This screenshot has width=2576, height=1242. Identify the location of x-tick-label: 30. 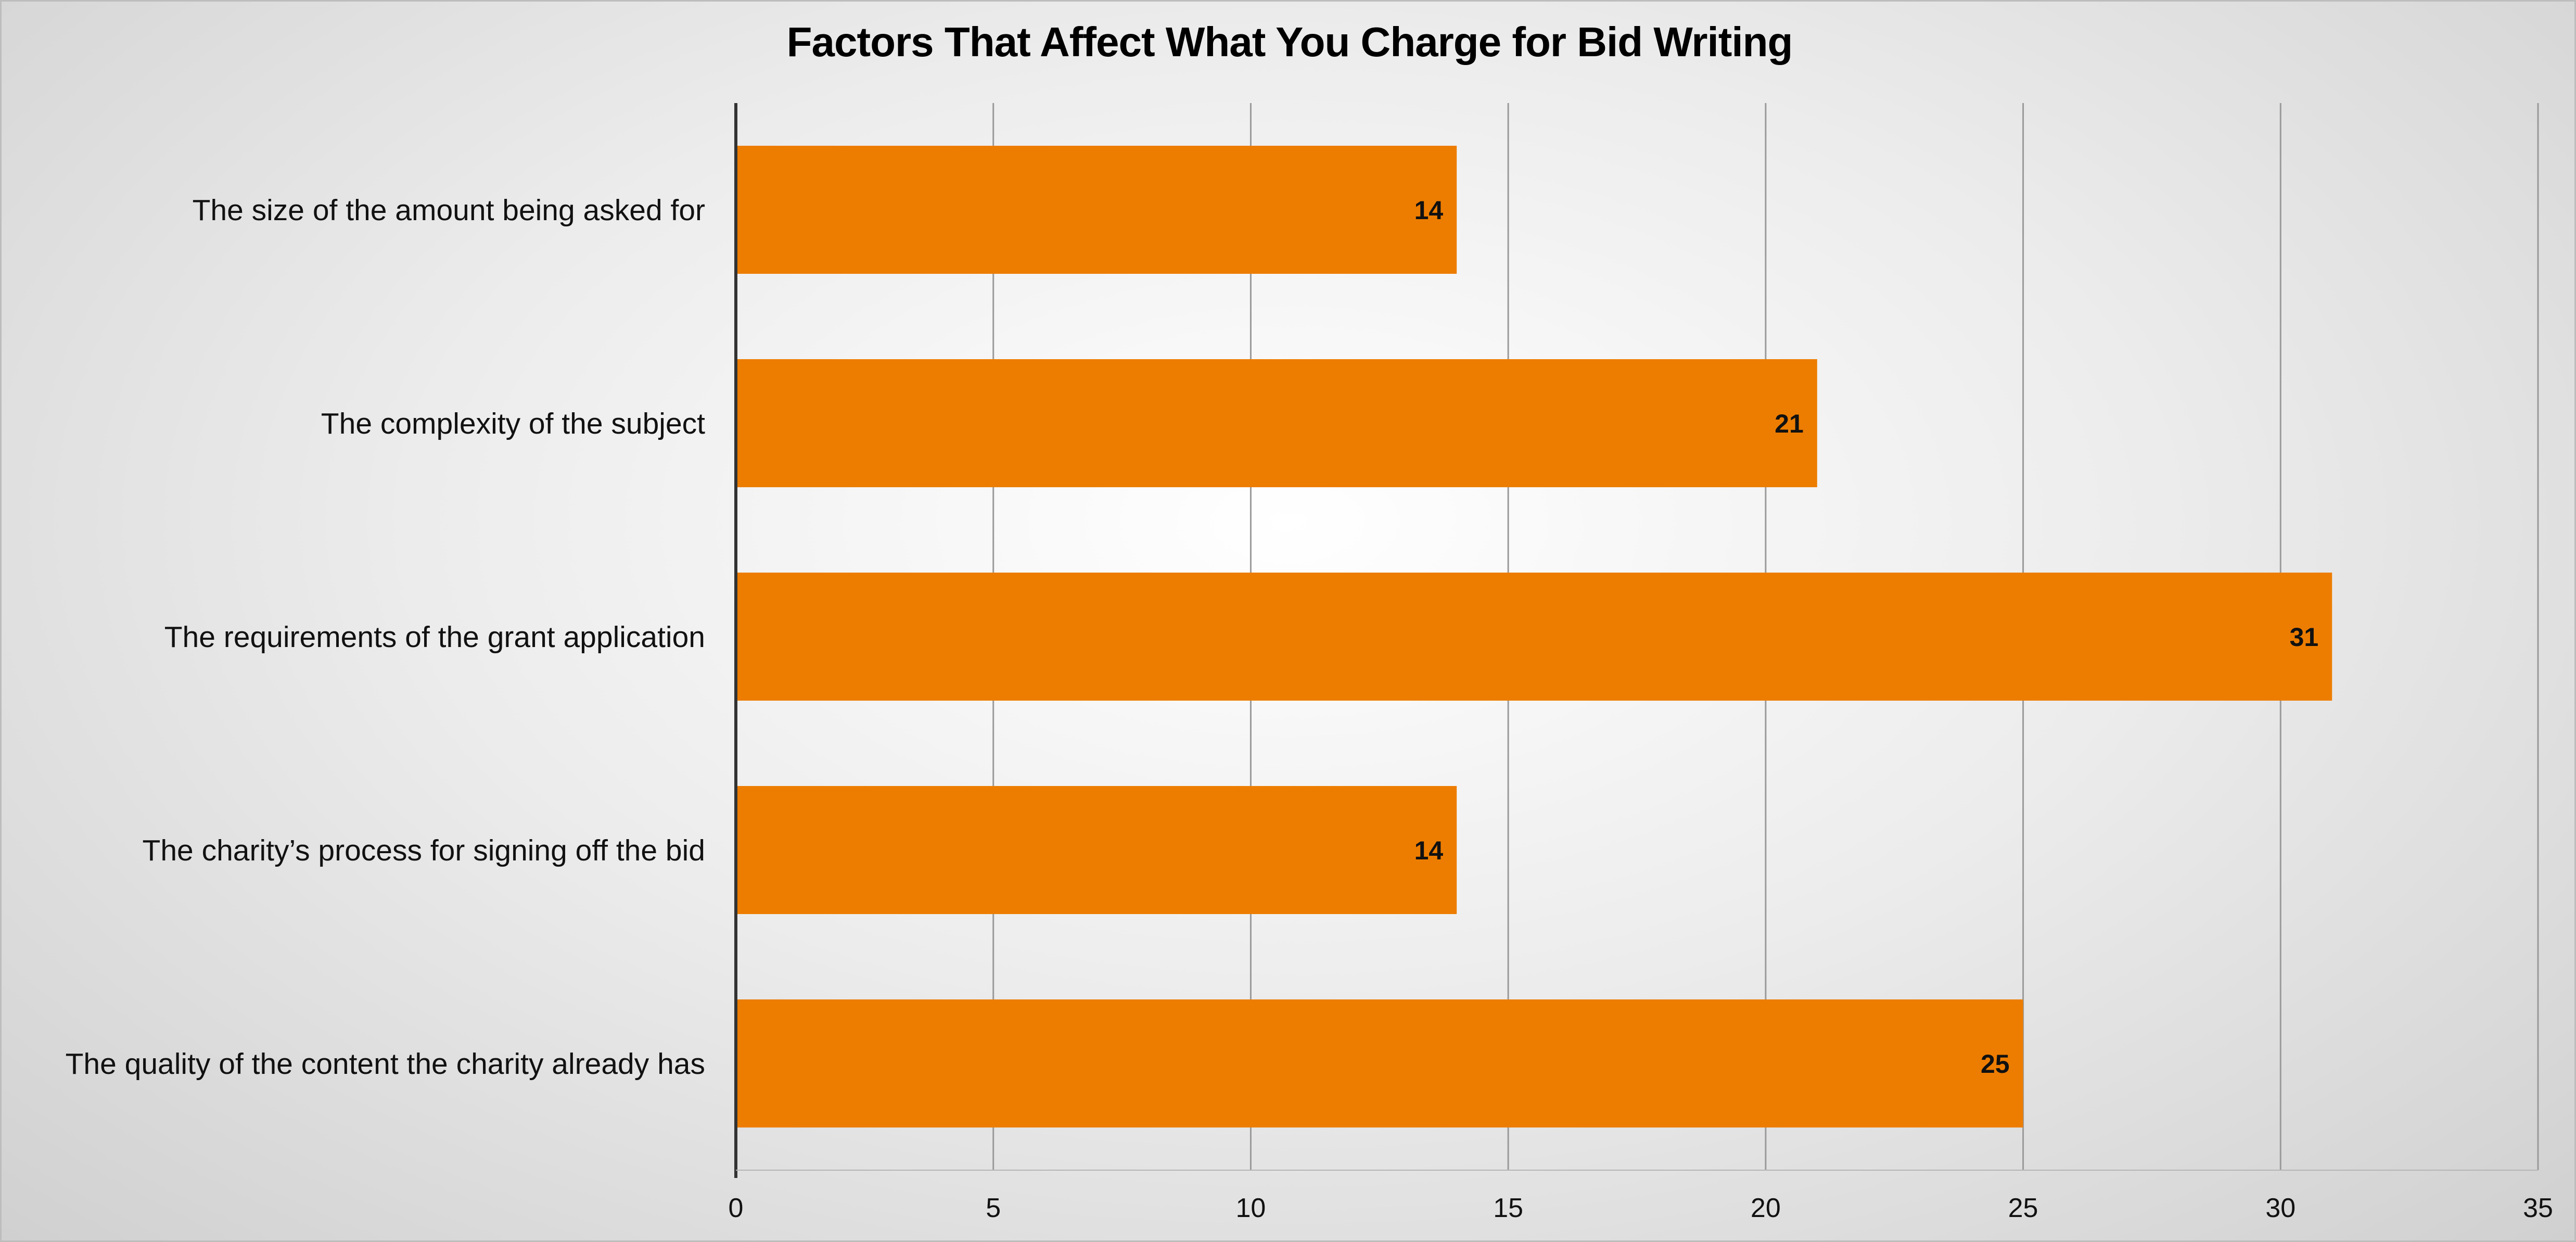
(2280, 1208).